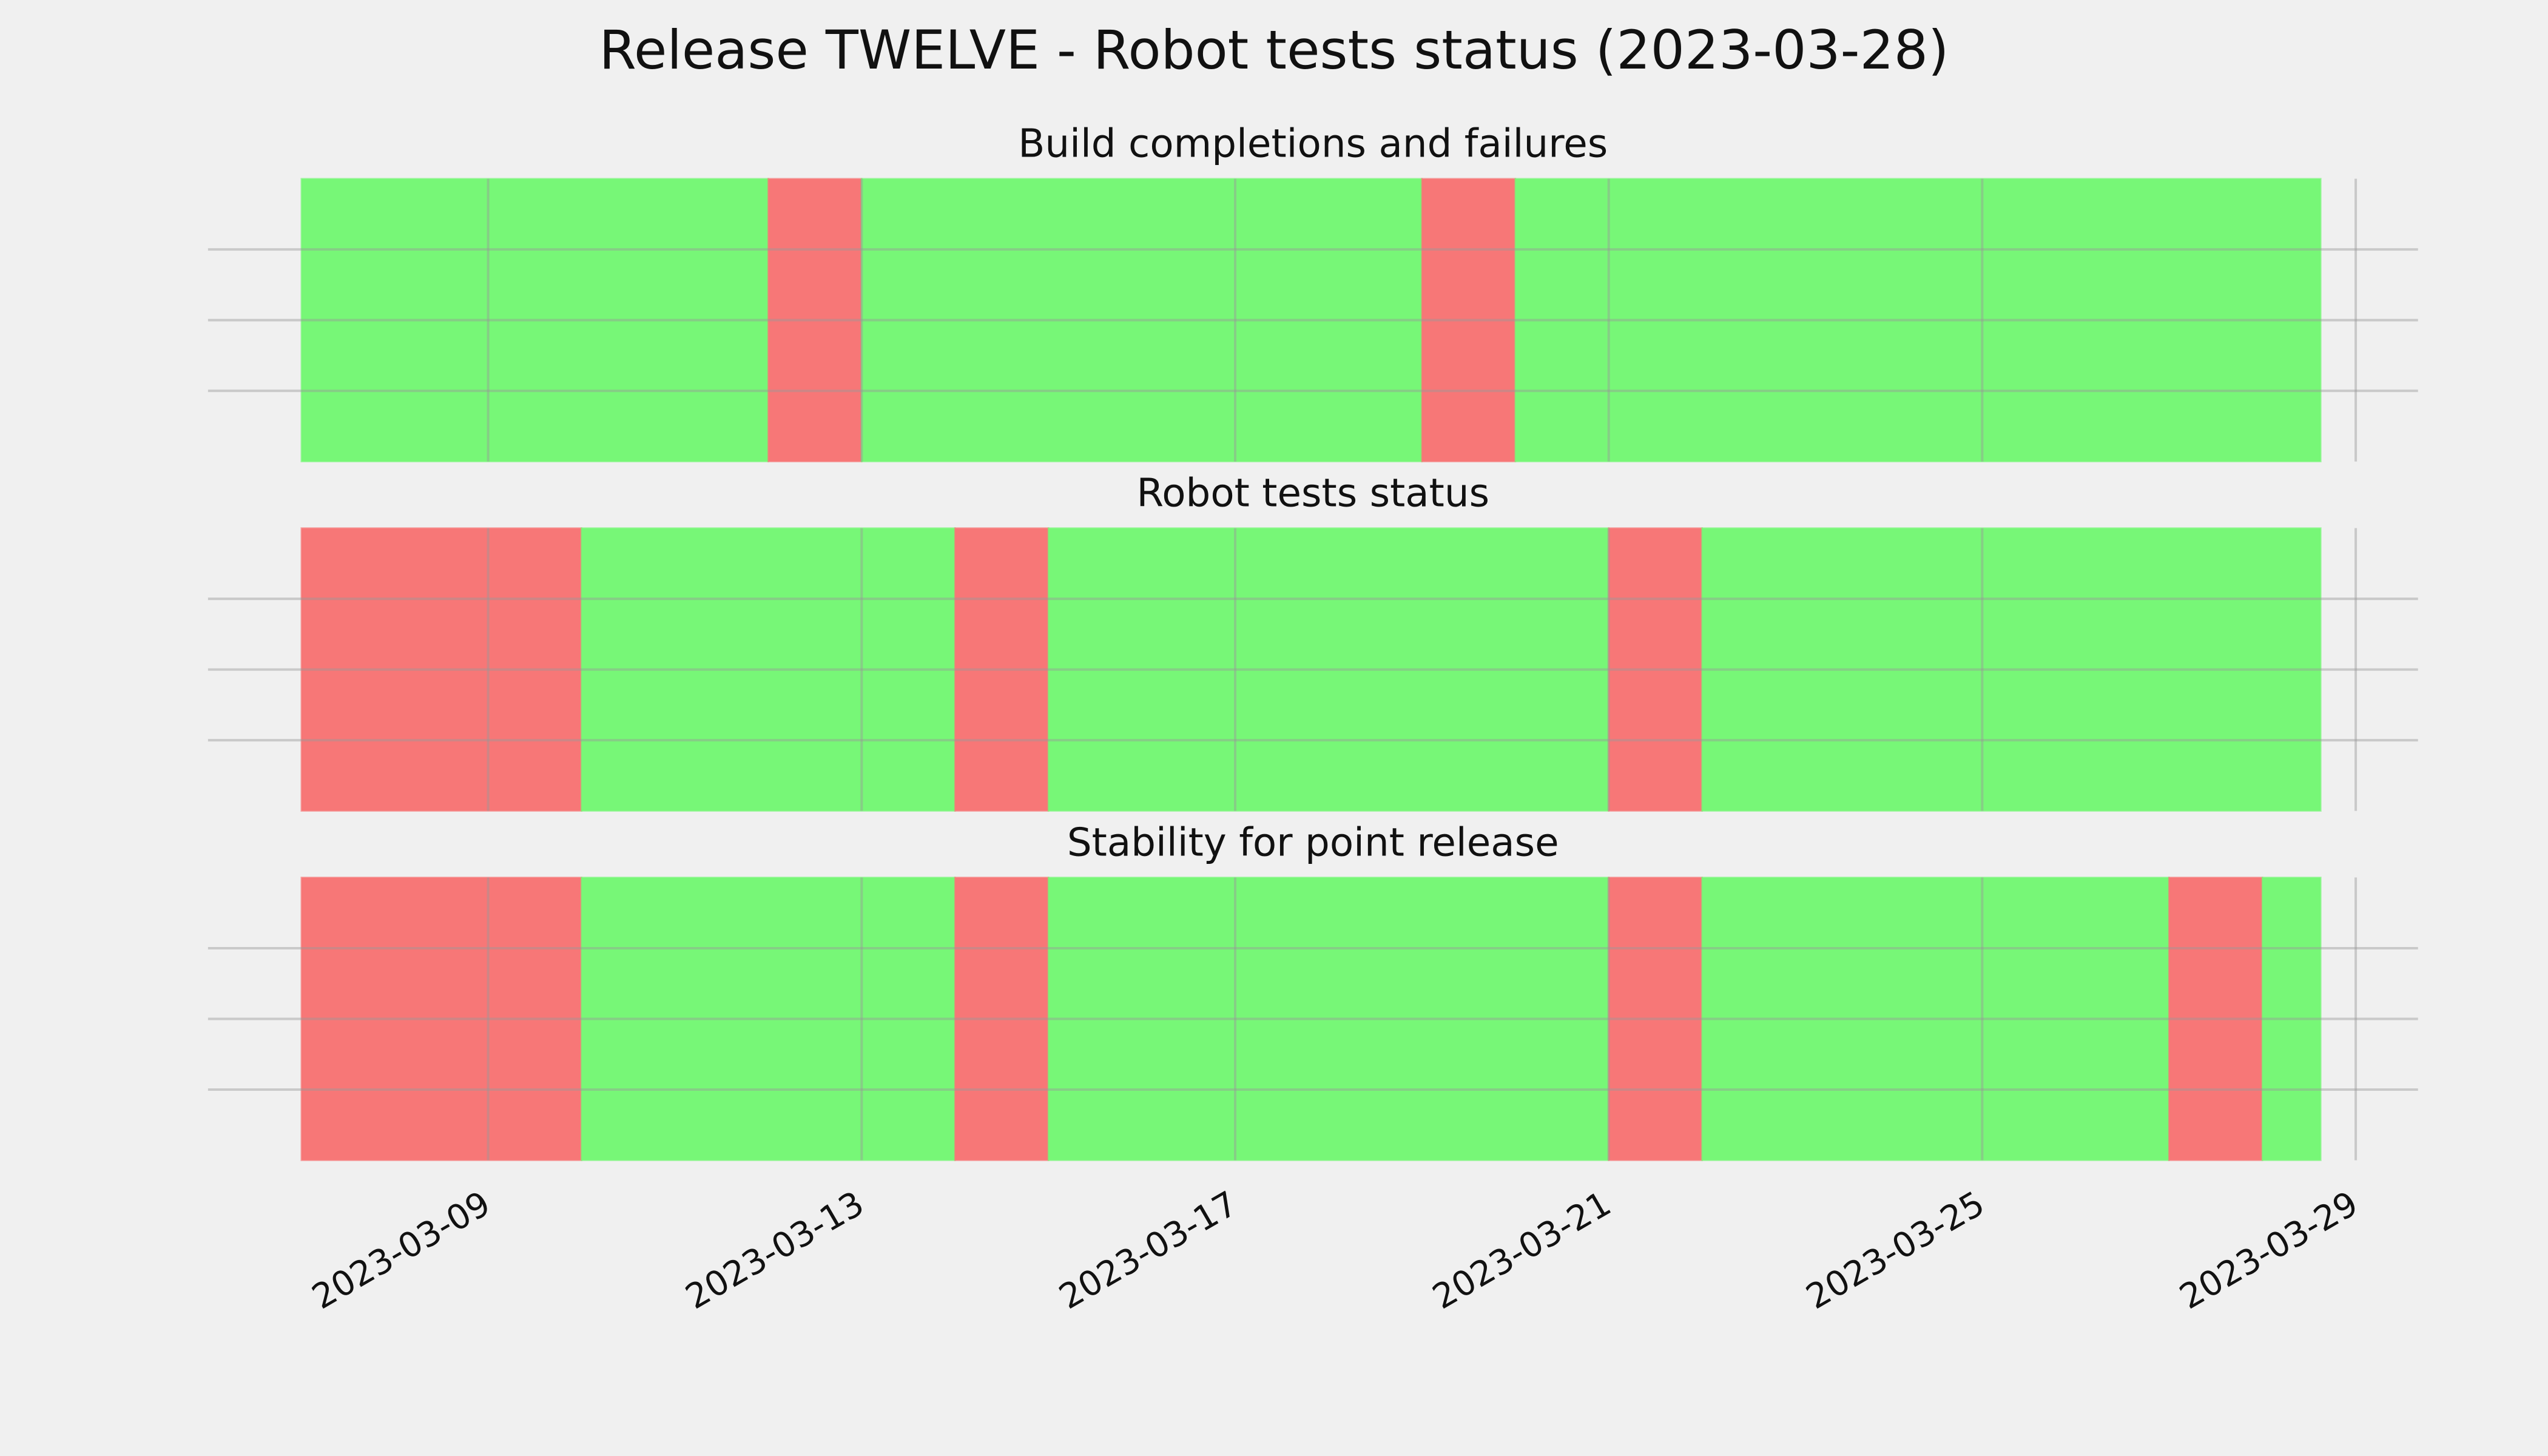 Image resolution: width=2548 pixels, height=1456 pixels. What do you see at coordinates (1313, 842) in the screenshot?
I see `subplot-title: Stability for point release` at bounding box center [1313, 842].